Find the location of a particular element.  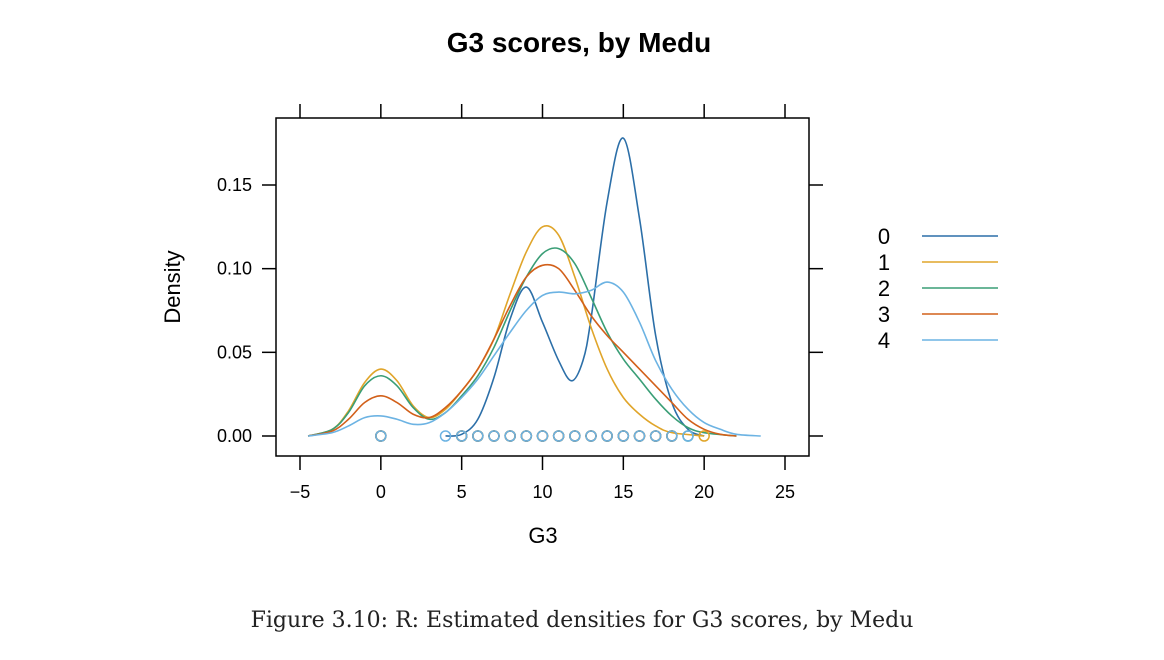

rug-points is located at coordinates (542, 436).